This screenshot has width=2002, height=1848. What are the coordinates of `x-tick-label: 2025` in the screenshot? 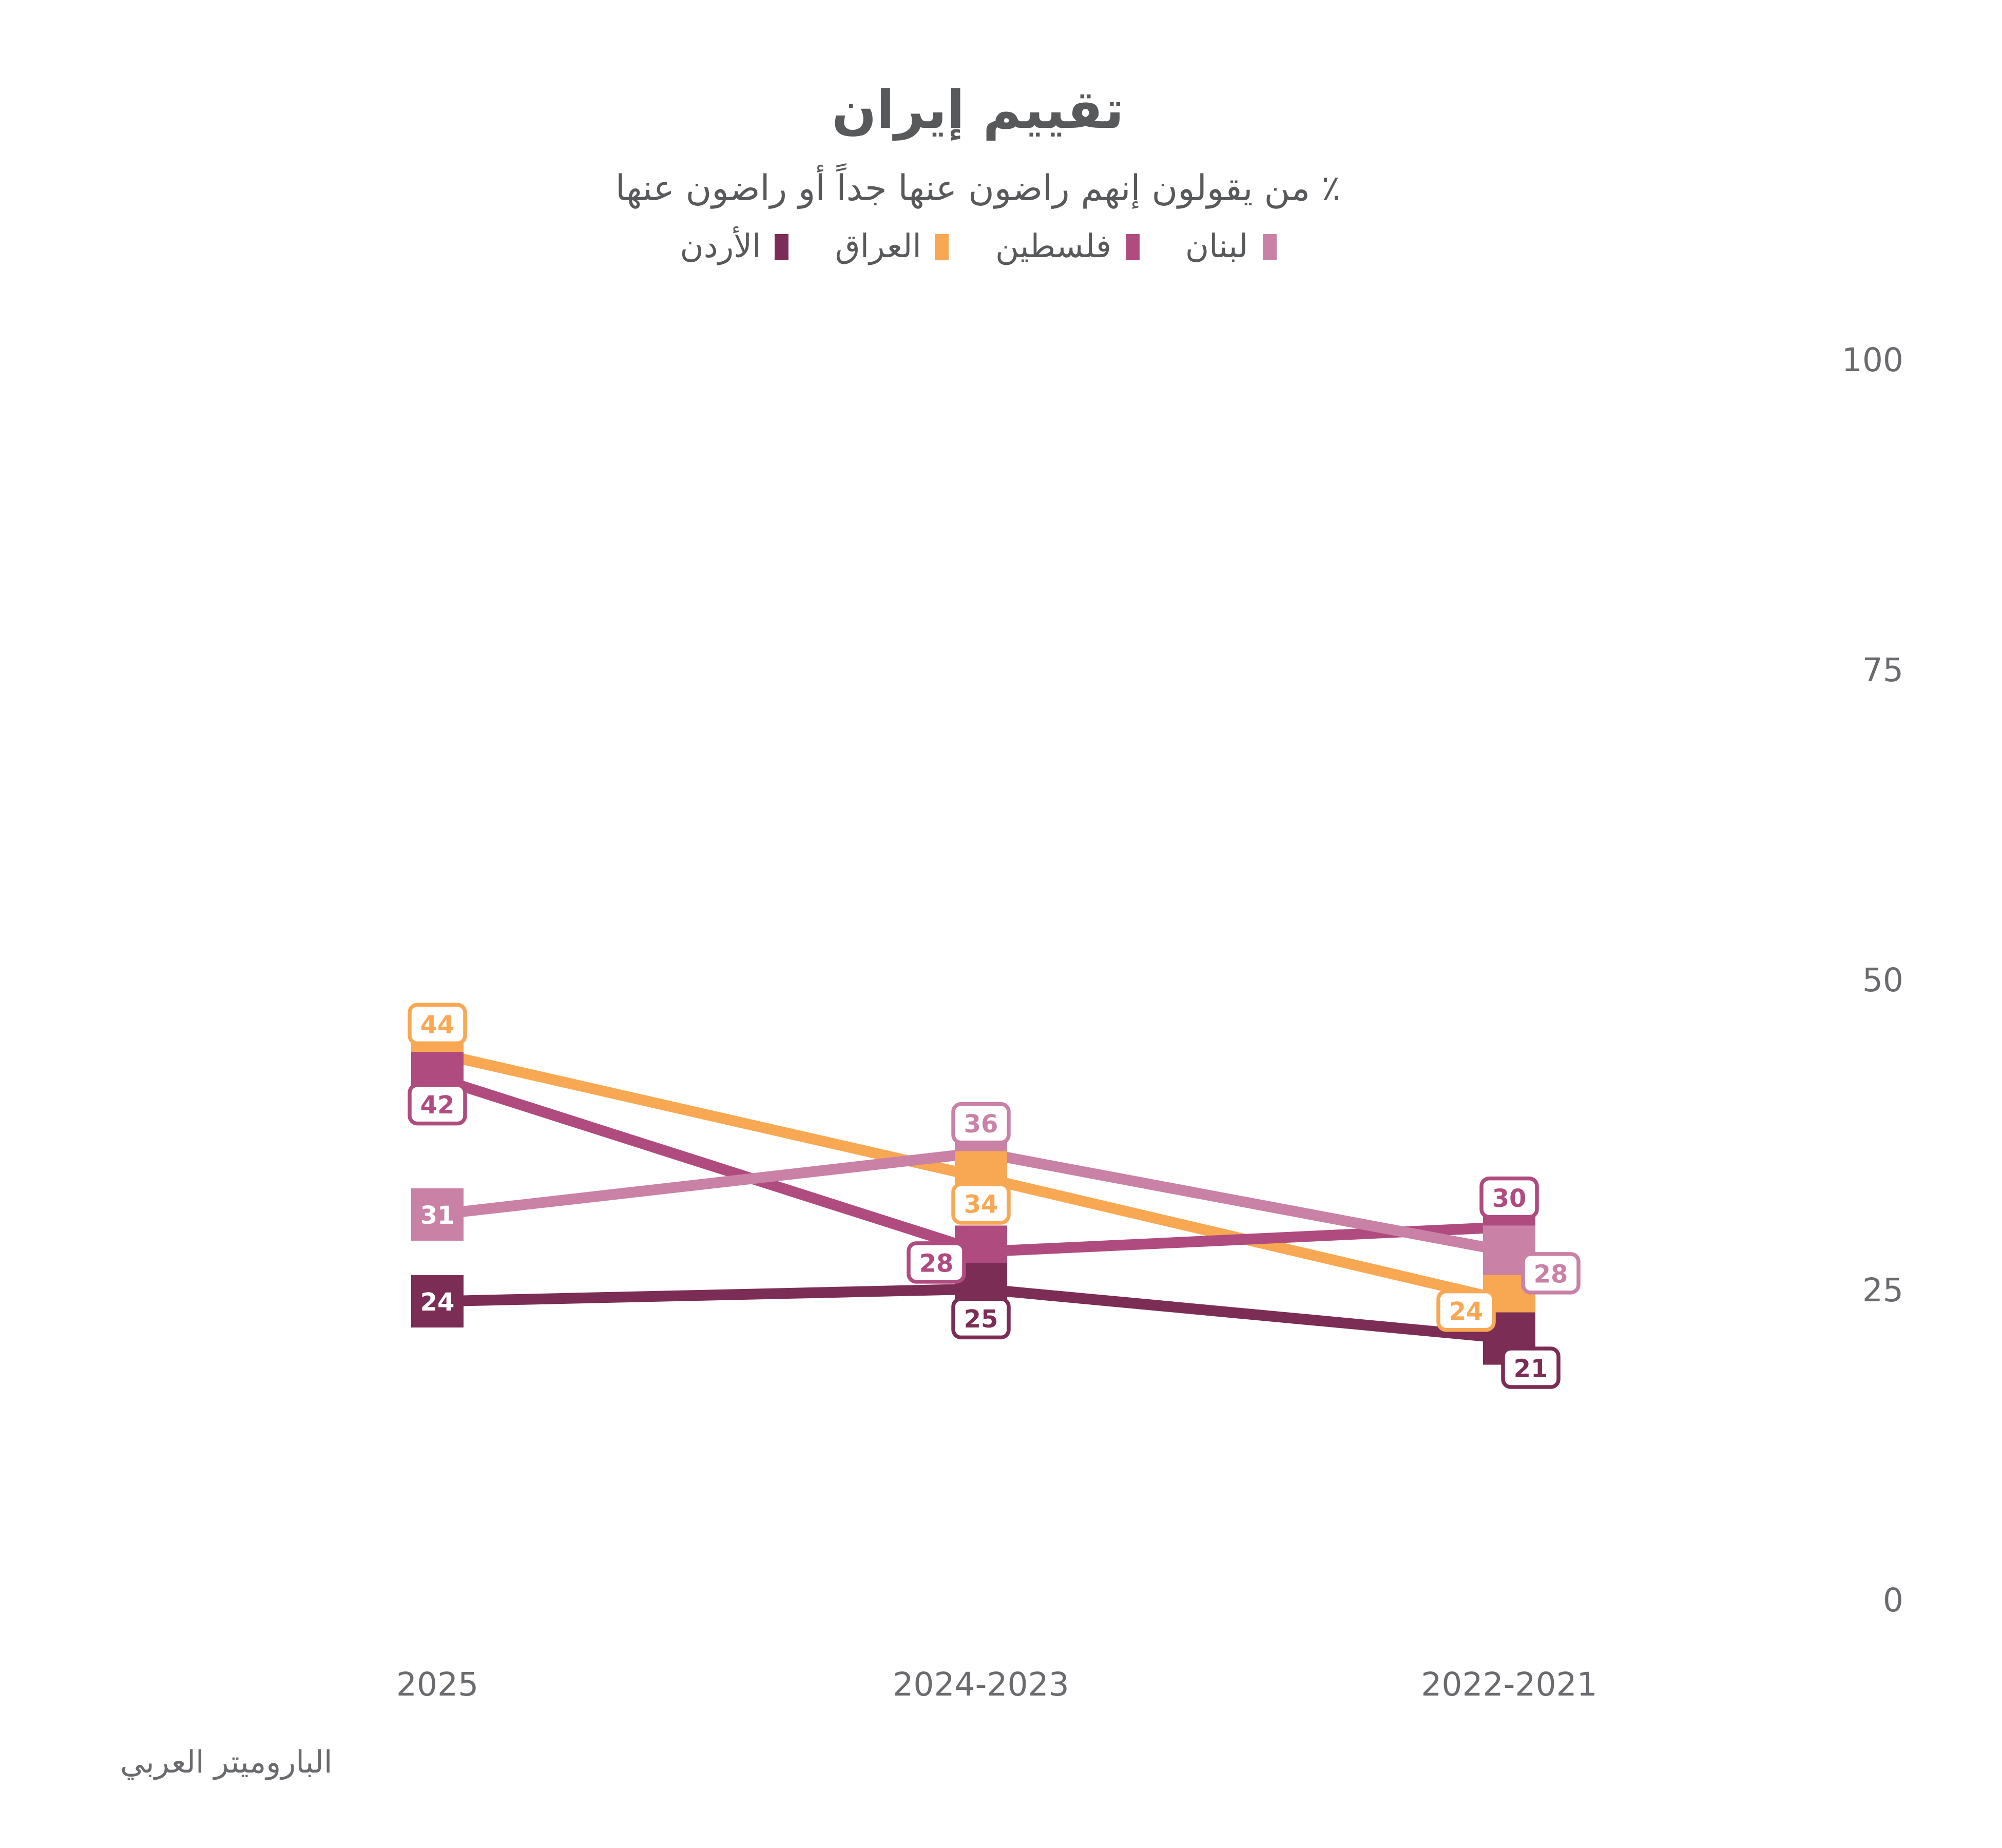 It's located at (437, 1684).